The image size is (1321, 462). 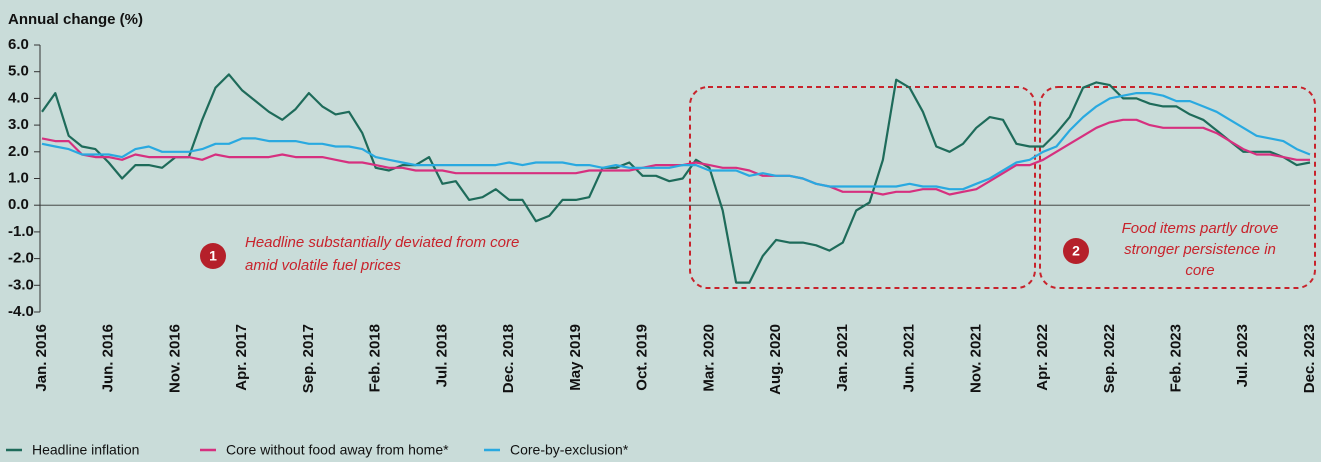 I want to click on axis-title: Annual change (%), so click(x=75, y=19).